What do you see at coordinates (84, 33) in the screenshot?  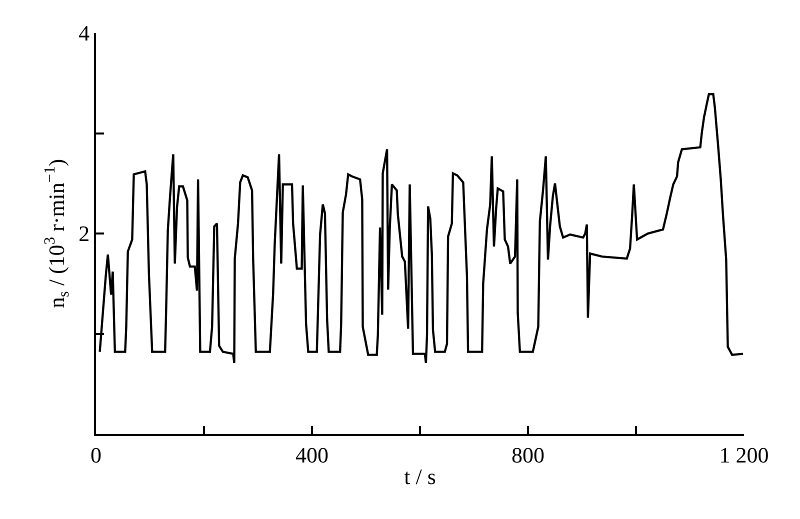 I see `y-tick-label: 4` at bounding box center [84, 33].